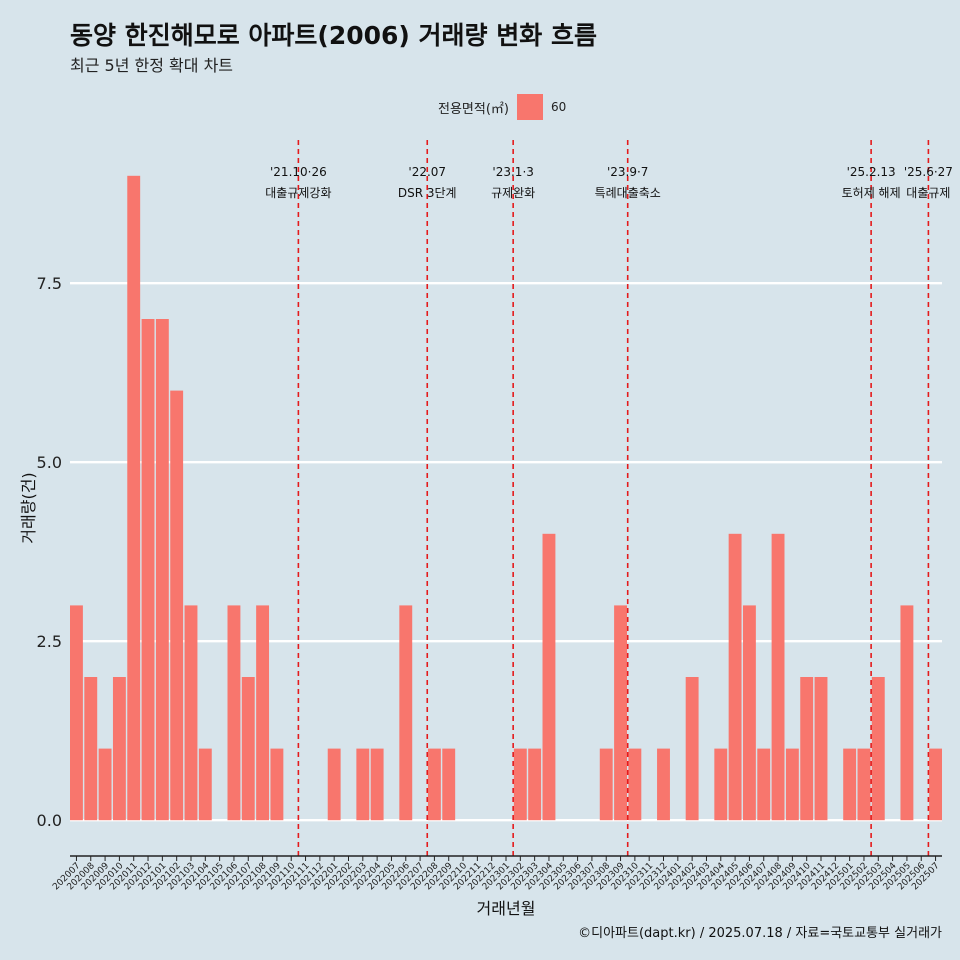 The image size is (960, 960). What do you see at coordinates (298, 172) in the screenshot?
I see `event-date-label: '21.10·26` at bounding box center [298, 172].